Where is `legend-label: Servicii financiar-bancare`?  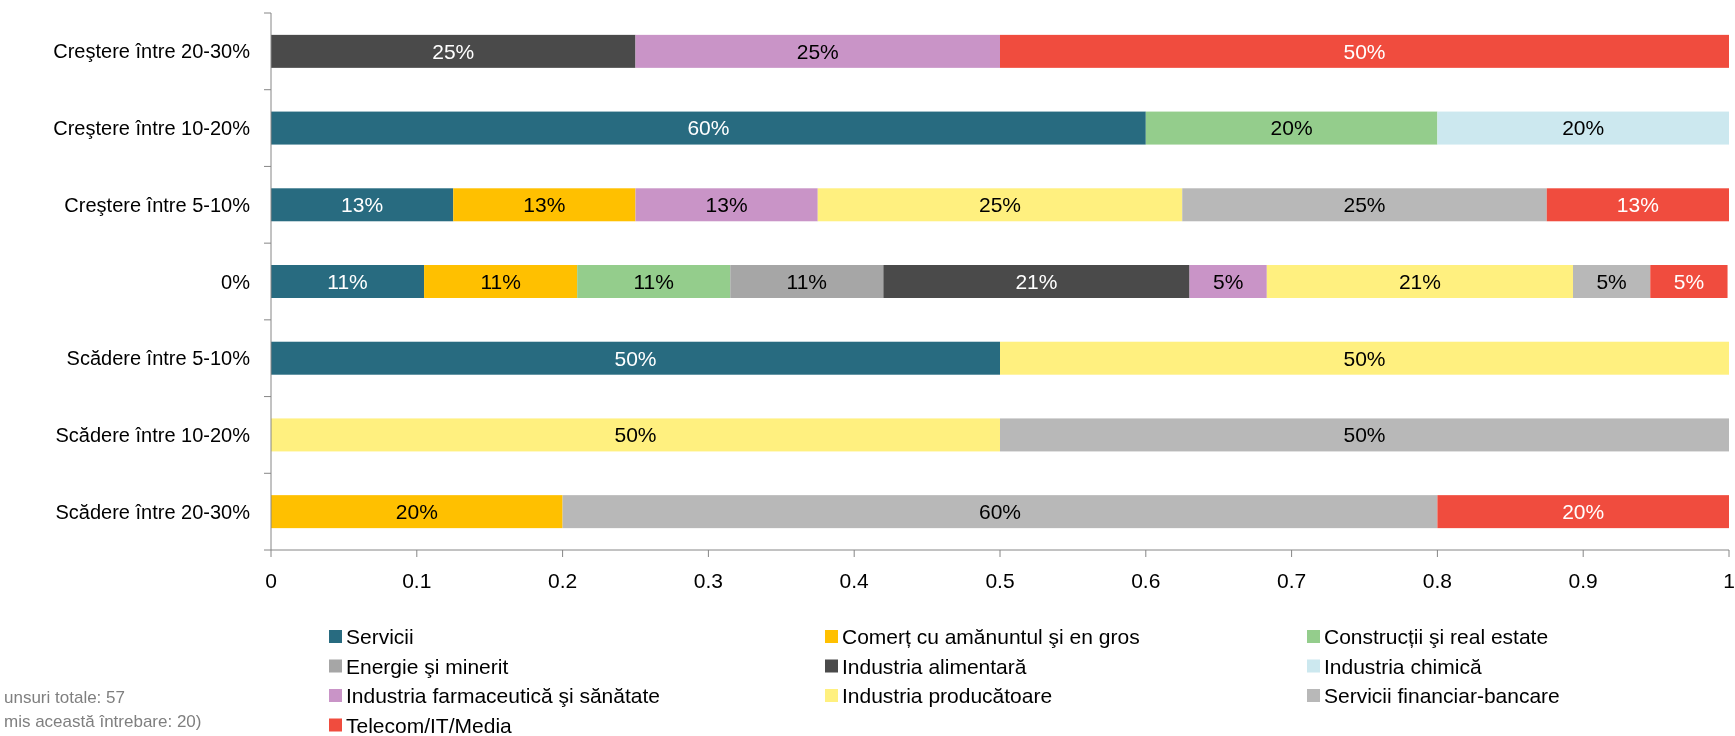 legend-label: Servicii financiar-bancare is located at coordinates (1442, 696).